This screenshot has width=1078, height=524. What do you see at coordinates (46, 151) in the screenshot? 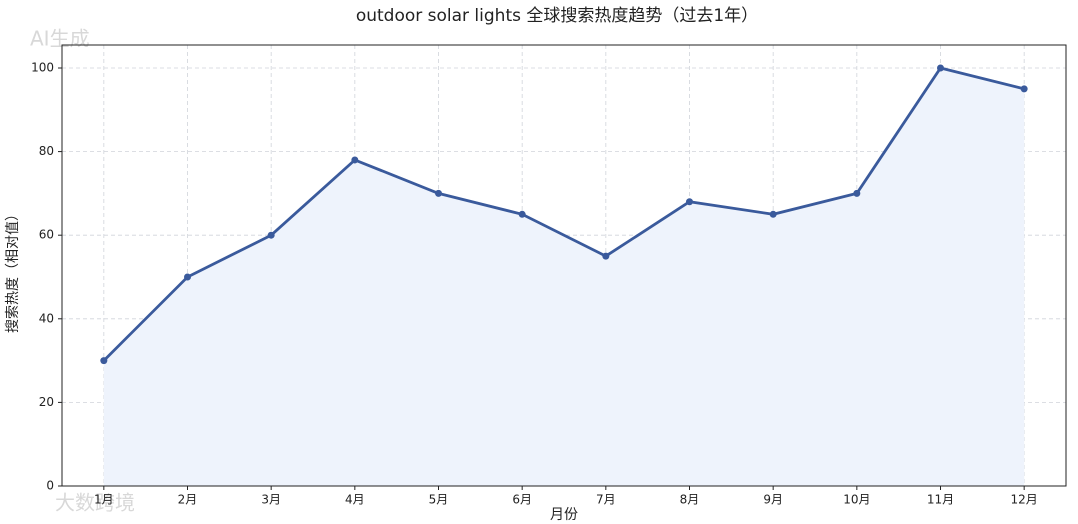
I see `y-tick-label: 80` at bounding box center [46, 151].